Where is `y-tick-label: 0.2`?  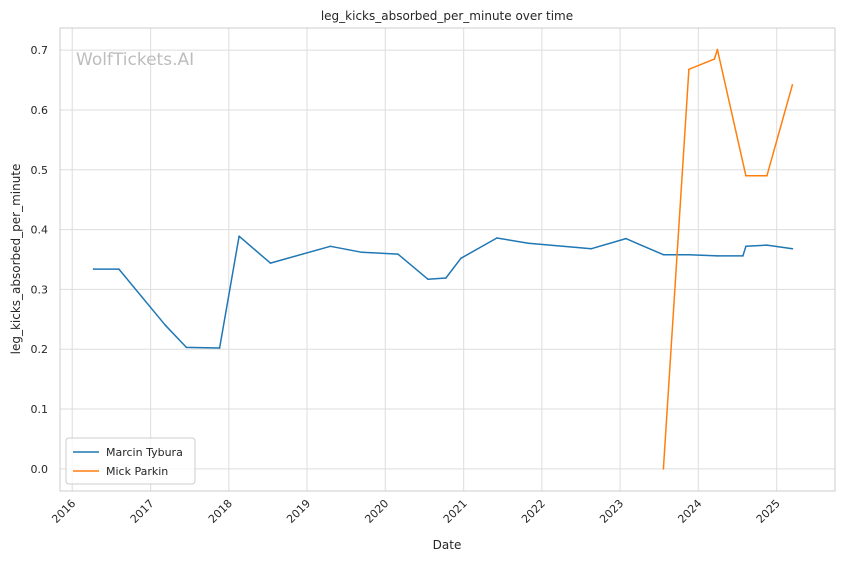
y-tick-label: 0.2 is located at coordinates (40, 349).